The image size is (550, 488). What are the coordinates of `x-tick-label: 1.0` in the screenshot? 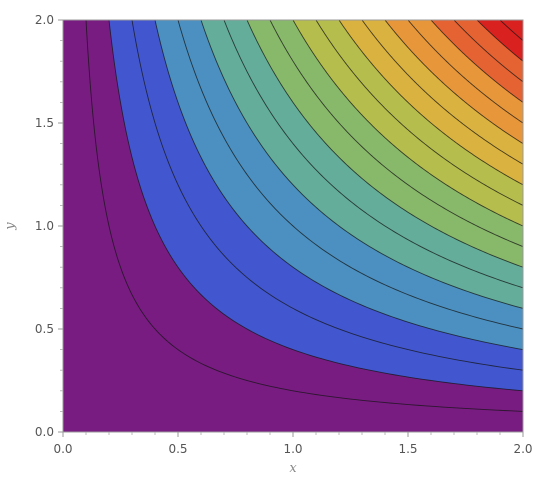 It's located at (292, 449).